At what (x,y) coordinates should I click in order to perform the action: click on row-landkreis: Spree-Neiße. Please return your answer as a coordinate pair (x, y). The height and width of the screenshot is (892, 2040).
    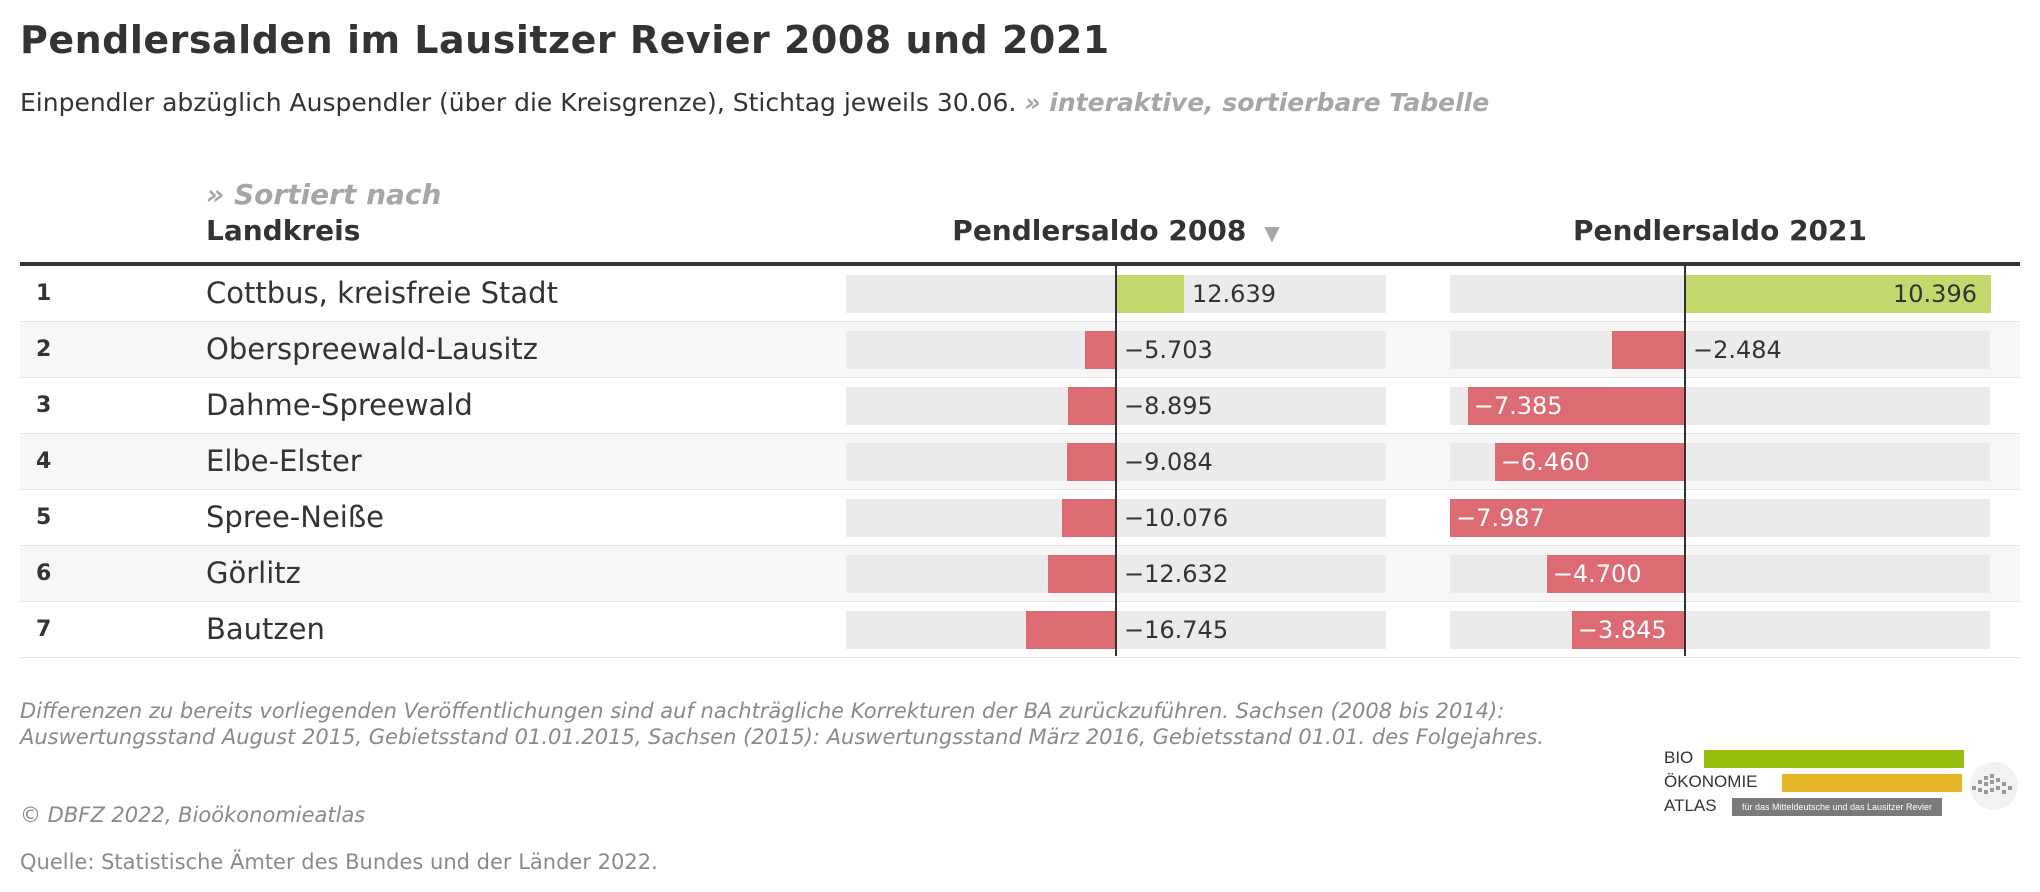
    Looking at the image, I should click on (295, 517).